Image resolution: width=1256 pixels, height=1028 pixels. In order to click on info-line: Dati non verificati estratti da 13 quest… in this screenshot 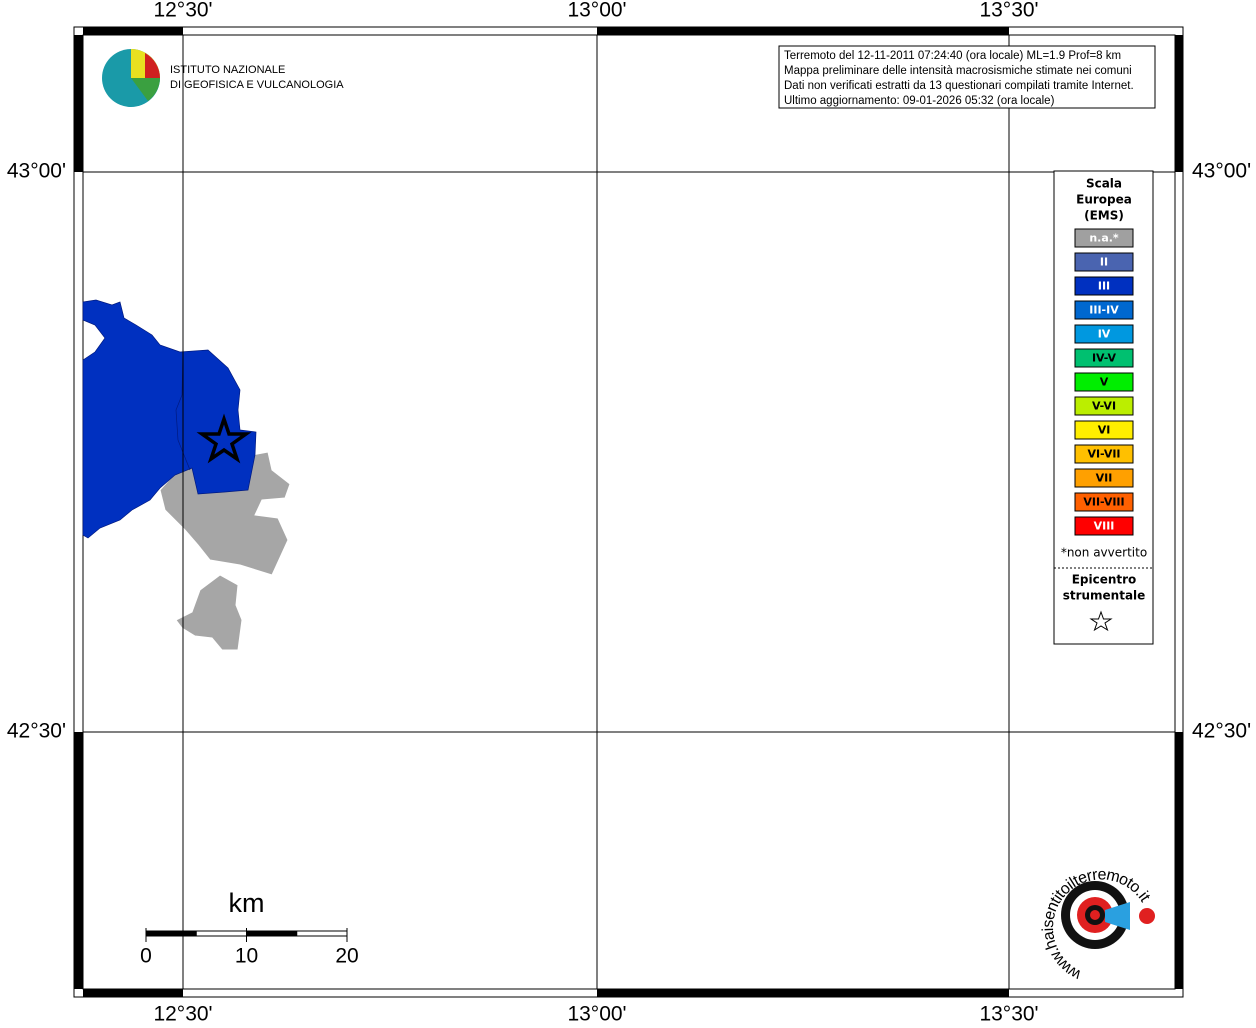, I will do `click(959, 86)`.